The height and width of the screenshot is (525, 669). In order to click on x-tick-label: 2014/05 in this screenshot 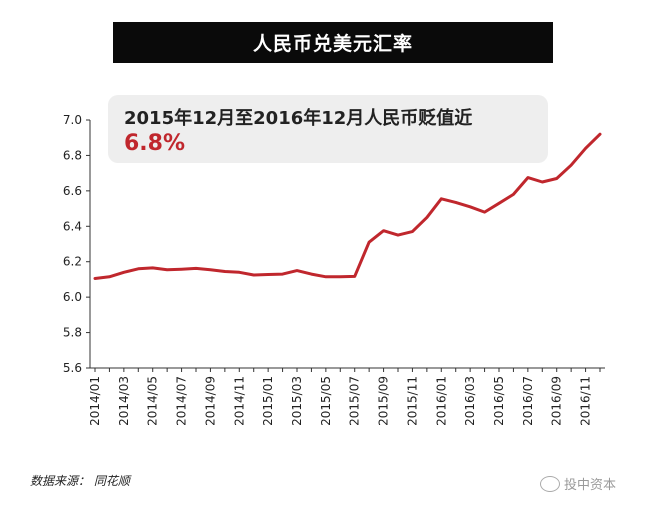, I will do `click(153, 401)`.